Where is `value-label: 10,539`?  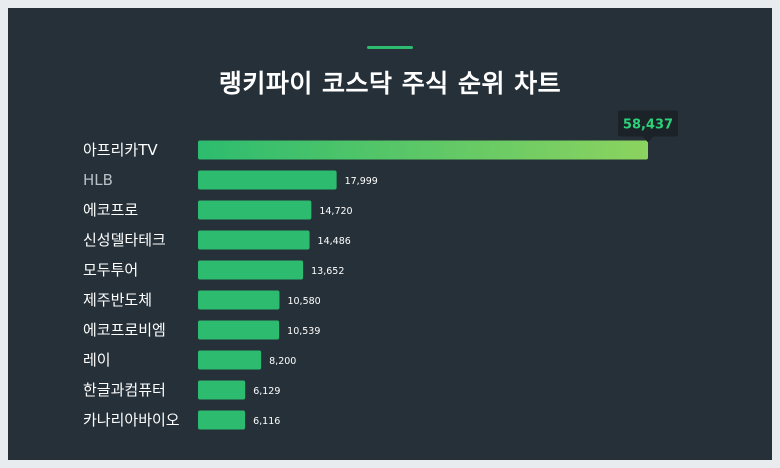
value-label: 10,539 is located at coordinates (303, 331).